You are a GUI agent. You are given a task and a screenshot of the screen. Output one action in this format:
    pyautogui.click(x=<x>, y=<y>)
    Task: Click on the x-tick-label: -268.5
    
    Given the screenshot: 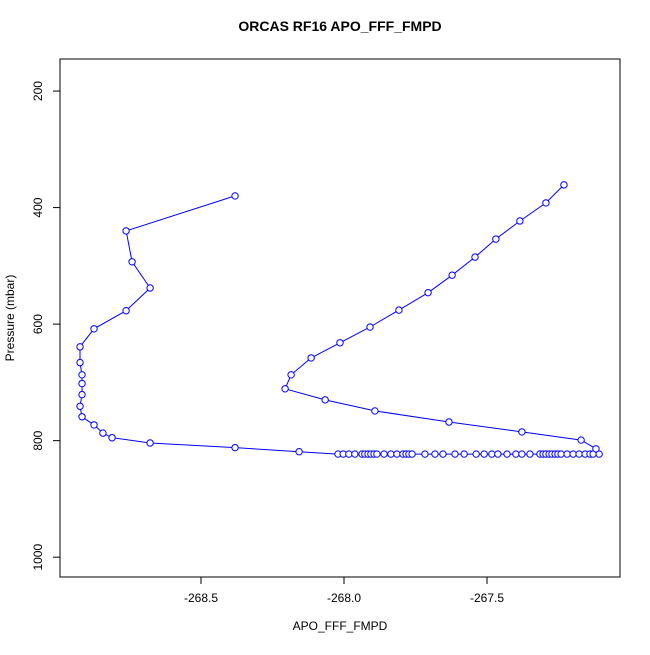 What is the action you would take?
    pyautogui.click(x=201, y=598)
    